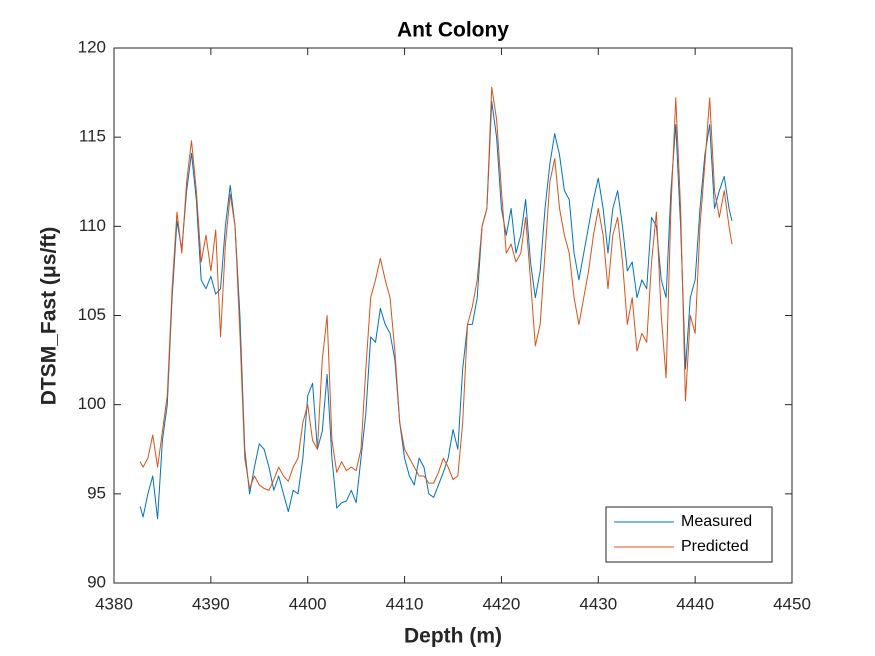 The image size is (875, 656). What do you see at coordinates (715, 546) in the screenshot?
I see `legend-label: Predicted` at bounding box center [715, 546].